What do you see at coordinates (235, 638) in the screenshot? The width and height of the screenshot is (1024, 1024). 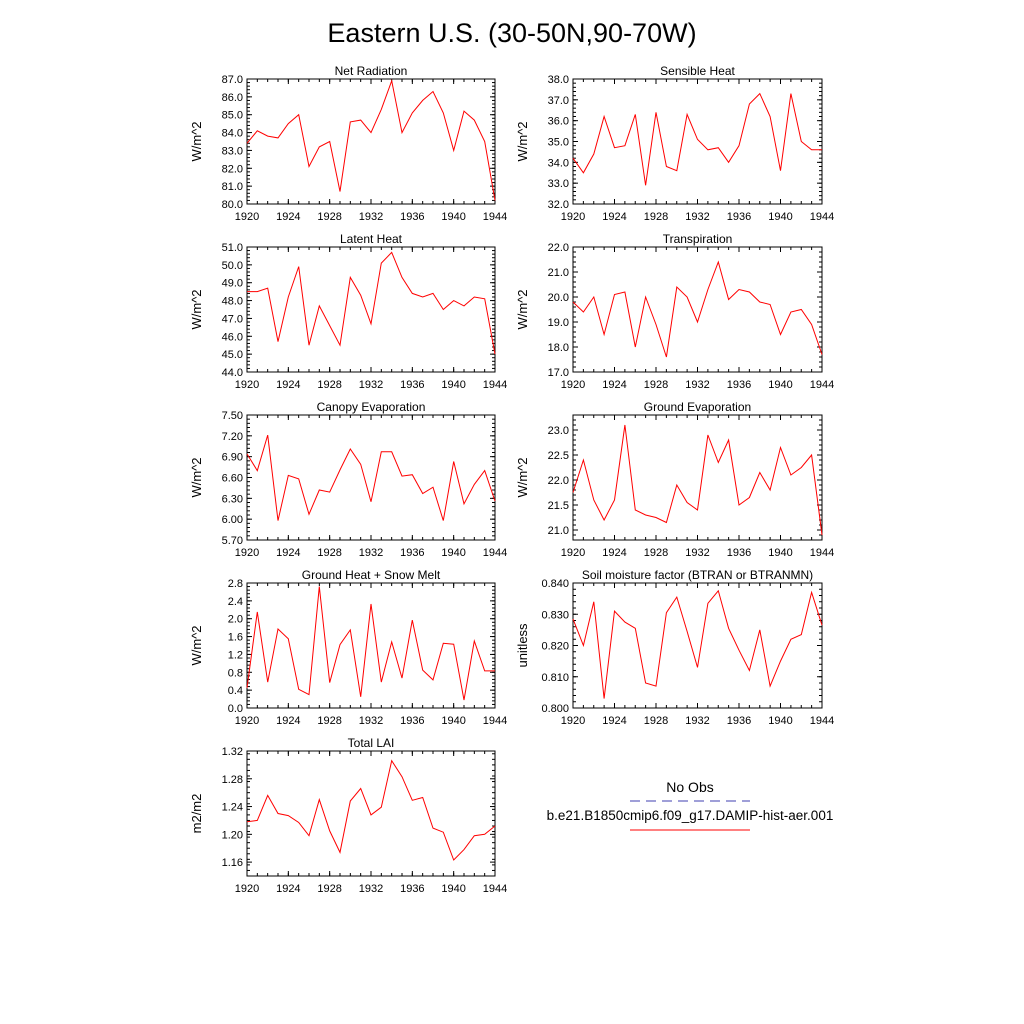 I see `y-tick-label: 1.6` at bounding box center [235, 638].